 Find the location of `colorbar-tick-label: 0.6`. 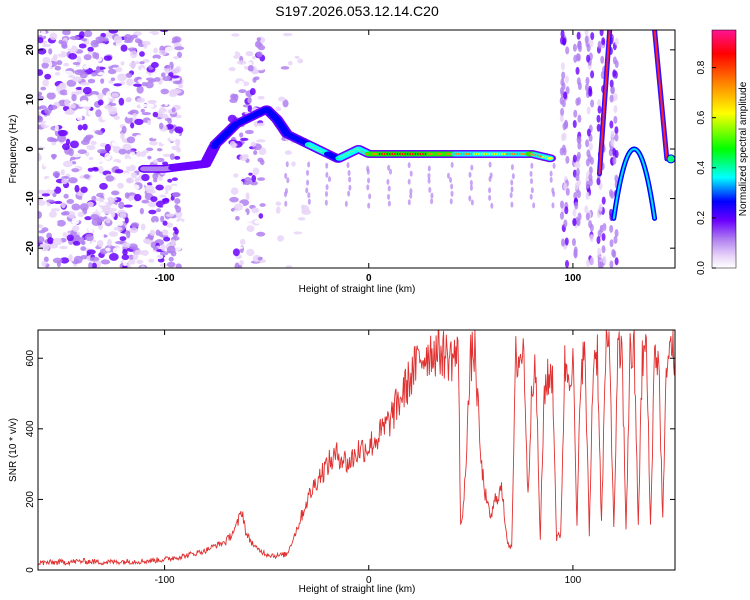

colorbar-tick-label: 0.6 is located at coordinates (701, 117).